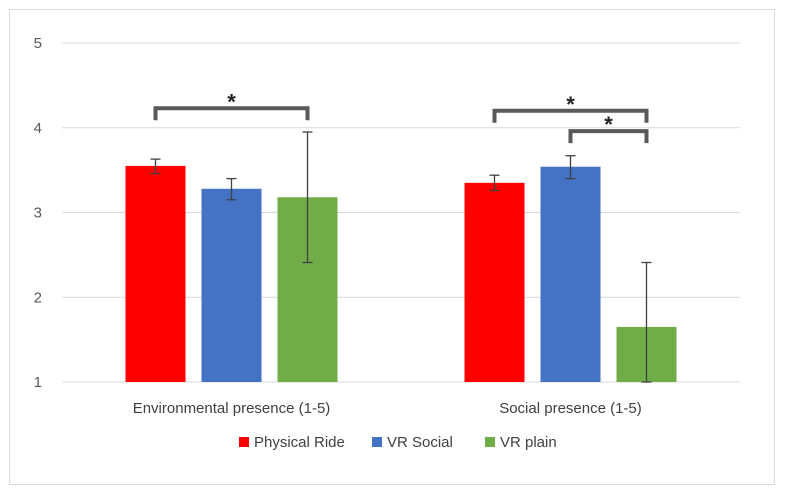 This screenshot has width=786, height=496. Describe the element at coordinates (38, 128) in the screenshot. I see `y-tick-label: 4` at that location.